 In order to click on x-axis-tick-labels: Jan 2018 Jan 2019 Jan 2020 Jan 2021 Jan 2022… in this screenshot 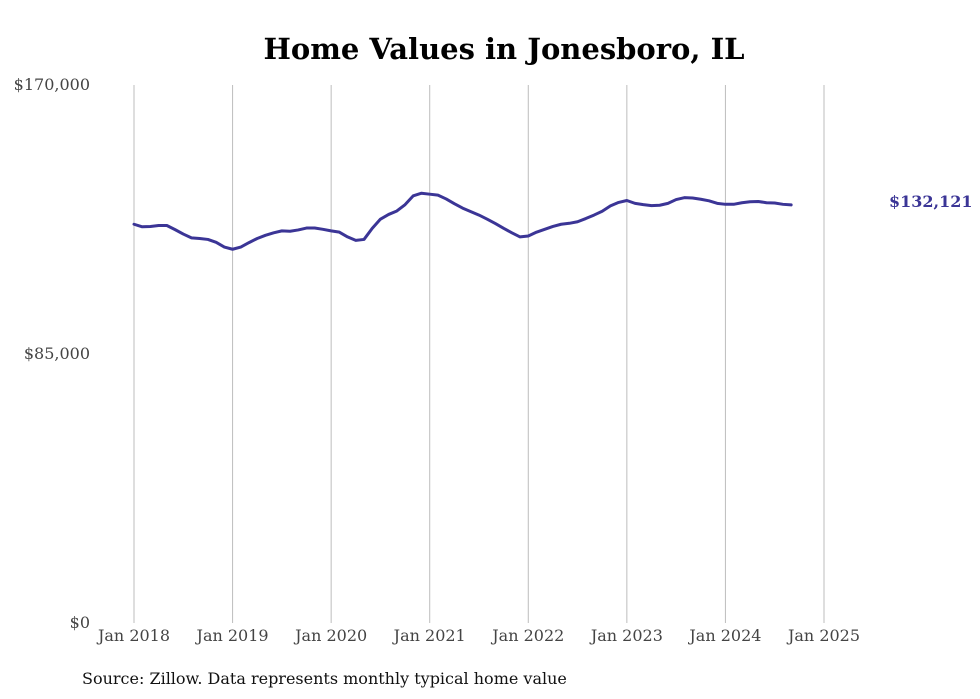, I will do `click(478, 635)`.